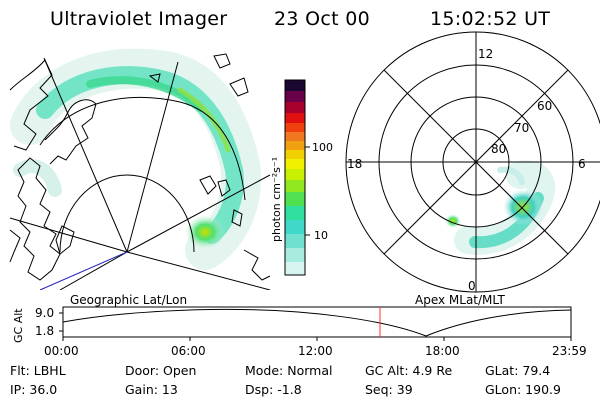 The width and height of the screenshot is (600, 400). What do you see at coordinates (129, 300) in the screenshot?
I see `geographic-label: Geographic Lat/Lon` at bounding box center [129, 300].